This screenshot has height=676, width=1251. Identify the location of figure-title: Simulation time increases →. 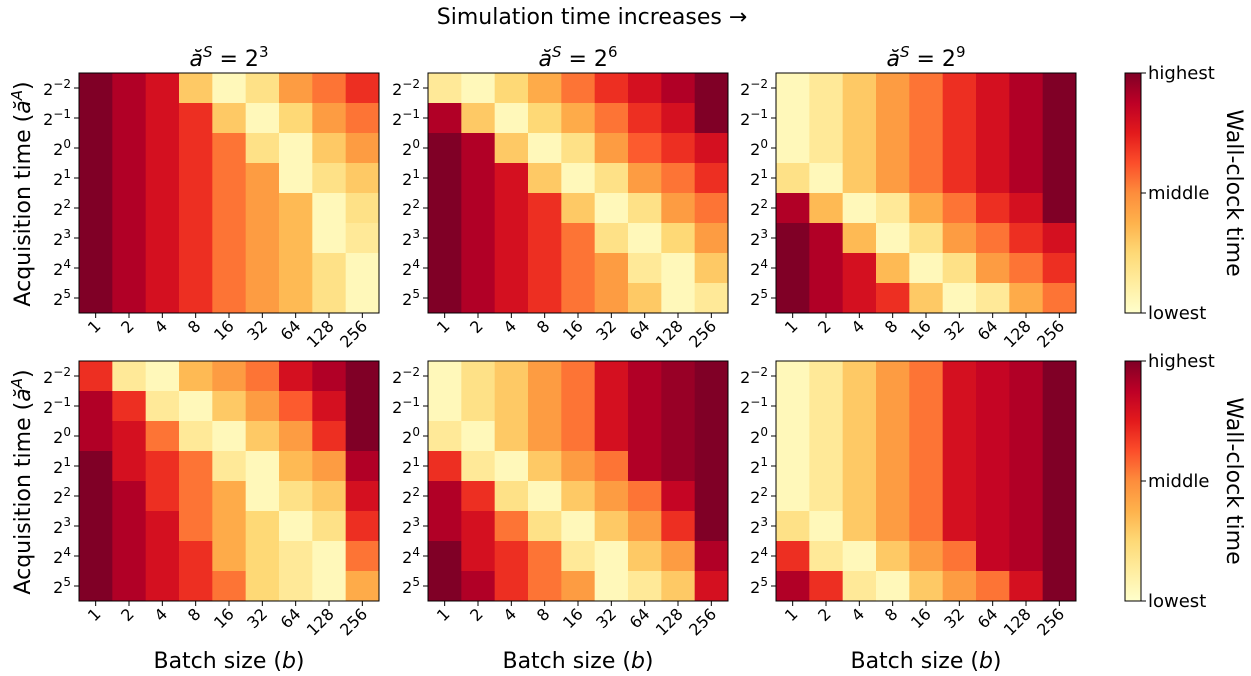
(592, 17).